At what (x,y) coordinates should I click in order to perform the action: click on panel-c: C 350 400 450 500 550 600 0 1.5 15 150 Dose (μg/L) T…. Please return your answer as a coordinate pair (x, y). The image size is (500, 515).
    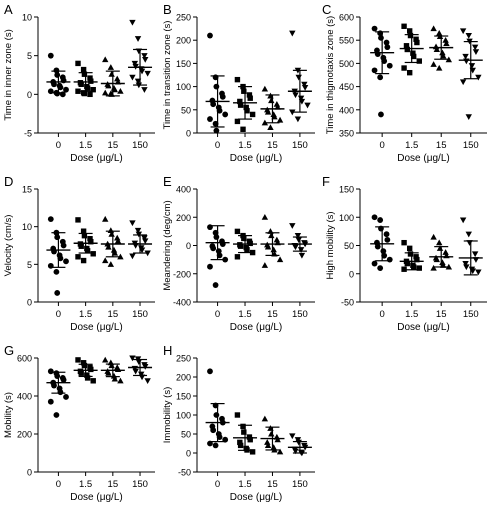
    Looking at the image, I should click on (404, 83).